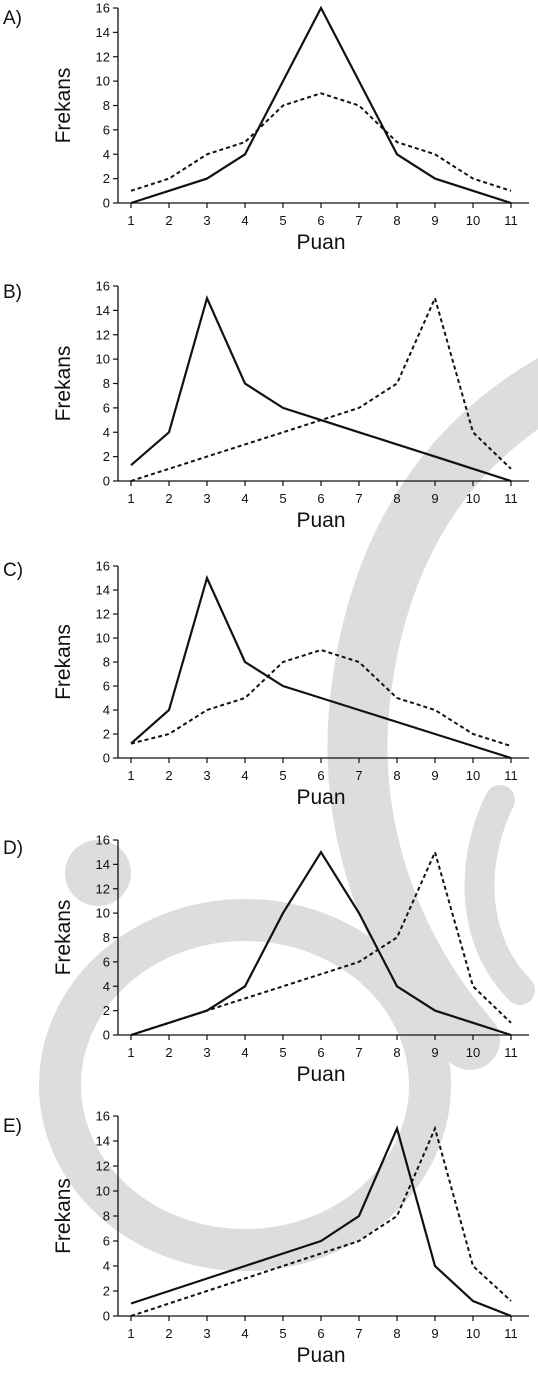 The width and height of the screenshot is (538, 1380). Describe the element at coordinates (103, 56) in the screenshot. I see `y-tick-label: 12` at that location.